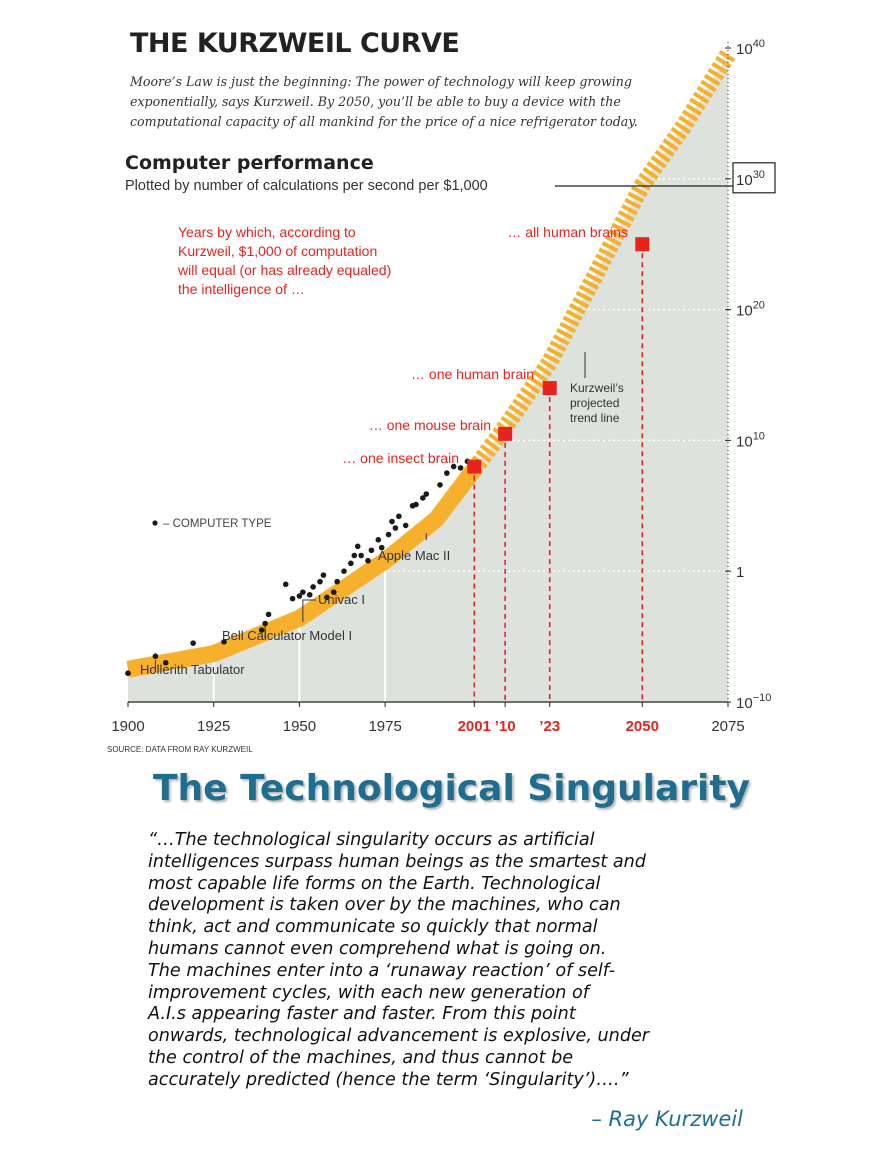 The height and width of the screenshot is (1156, 893). What do you see at coordinates (295, 43) in the screenshot?
I see `chart-title: THE KURZWEIL CURVE` at bounding box center [295, 43].